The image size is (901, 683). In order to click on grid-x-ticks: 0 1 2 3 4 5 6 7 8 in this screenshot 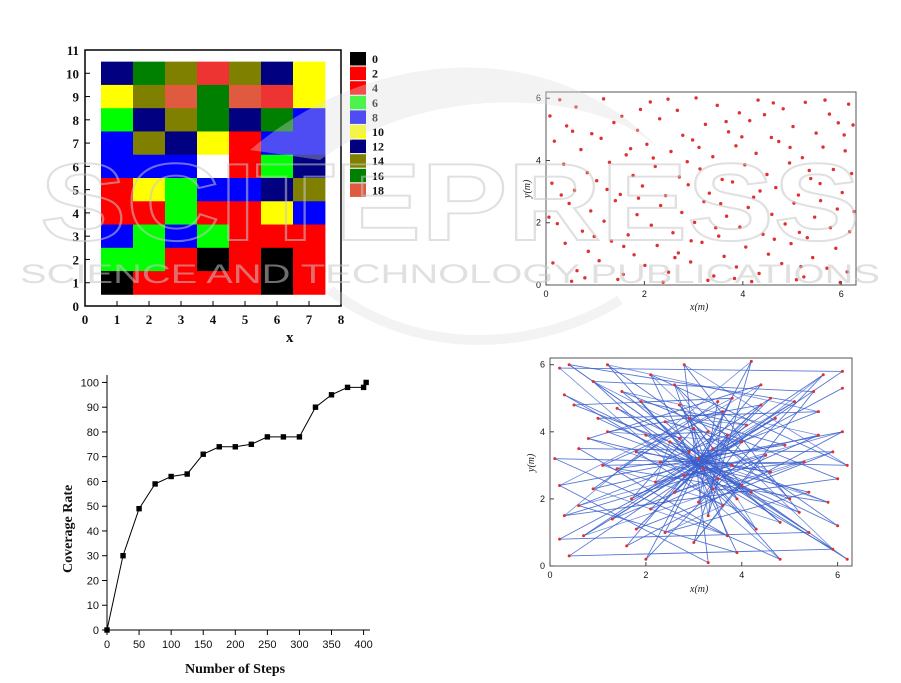, I will do `click(213, 314)`.